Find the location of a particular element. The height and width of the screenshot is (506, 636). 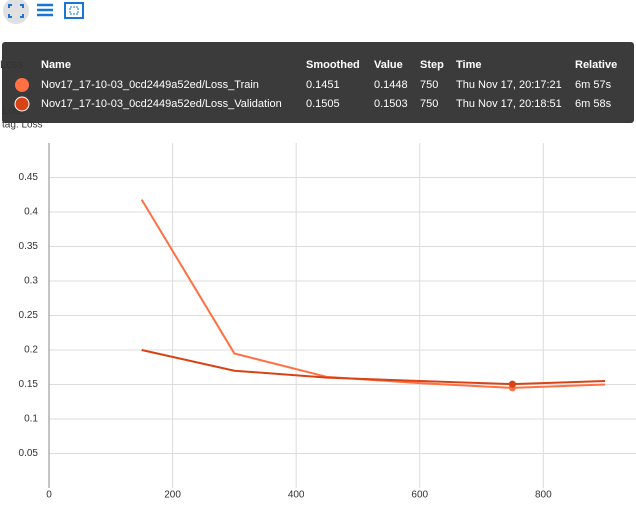

tooltip-cell: Thu Nov 17, 20:18:51 is located at coordinates (509, 104).